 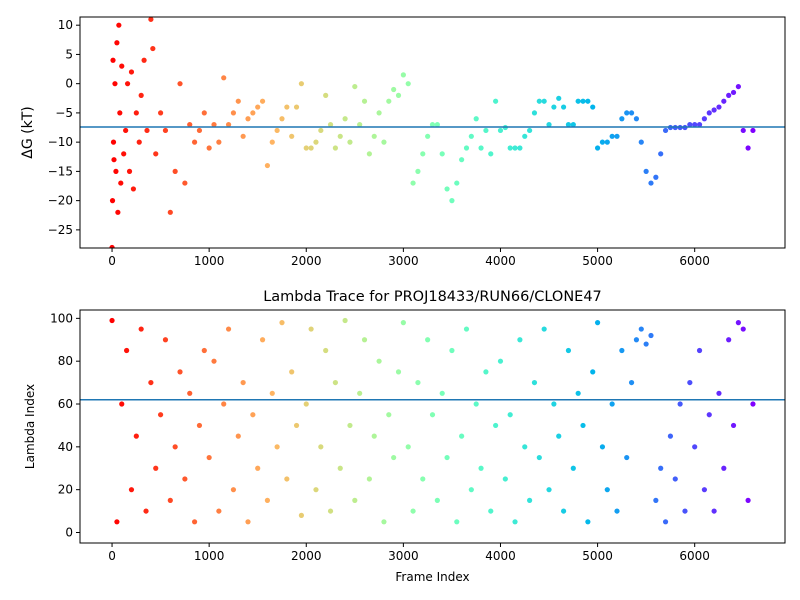 I want to click on x-tick-label: 2000, so click(x=306, y=556).